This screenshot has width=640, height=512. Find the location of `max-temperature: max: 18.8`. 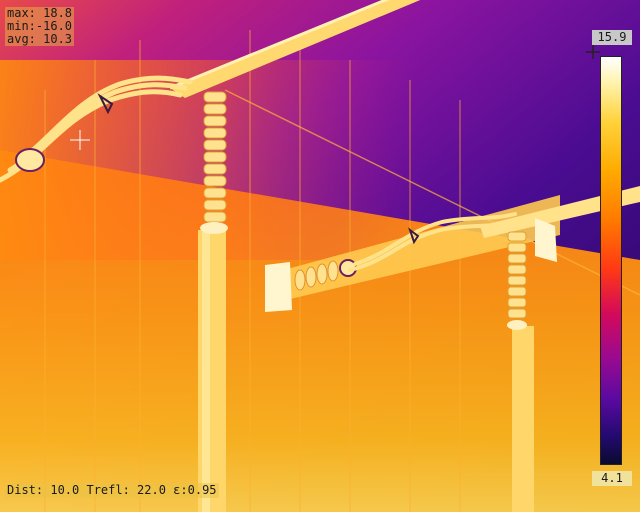

max-temperature: max: 18.8 is located at coordinates (40, 13).